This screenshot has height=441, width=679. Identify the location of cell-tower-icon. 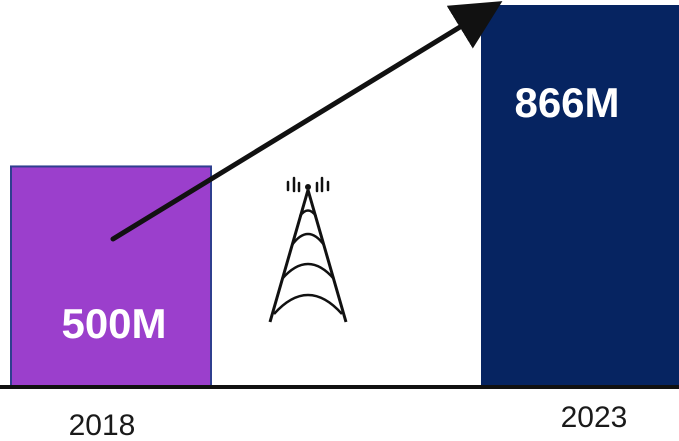
(308, 249).